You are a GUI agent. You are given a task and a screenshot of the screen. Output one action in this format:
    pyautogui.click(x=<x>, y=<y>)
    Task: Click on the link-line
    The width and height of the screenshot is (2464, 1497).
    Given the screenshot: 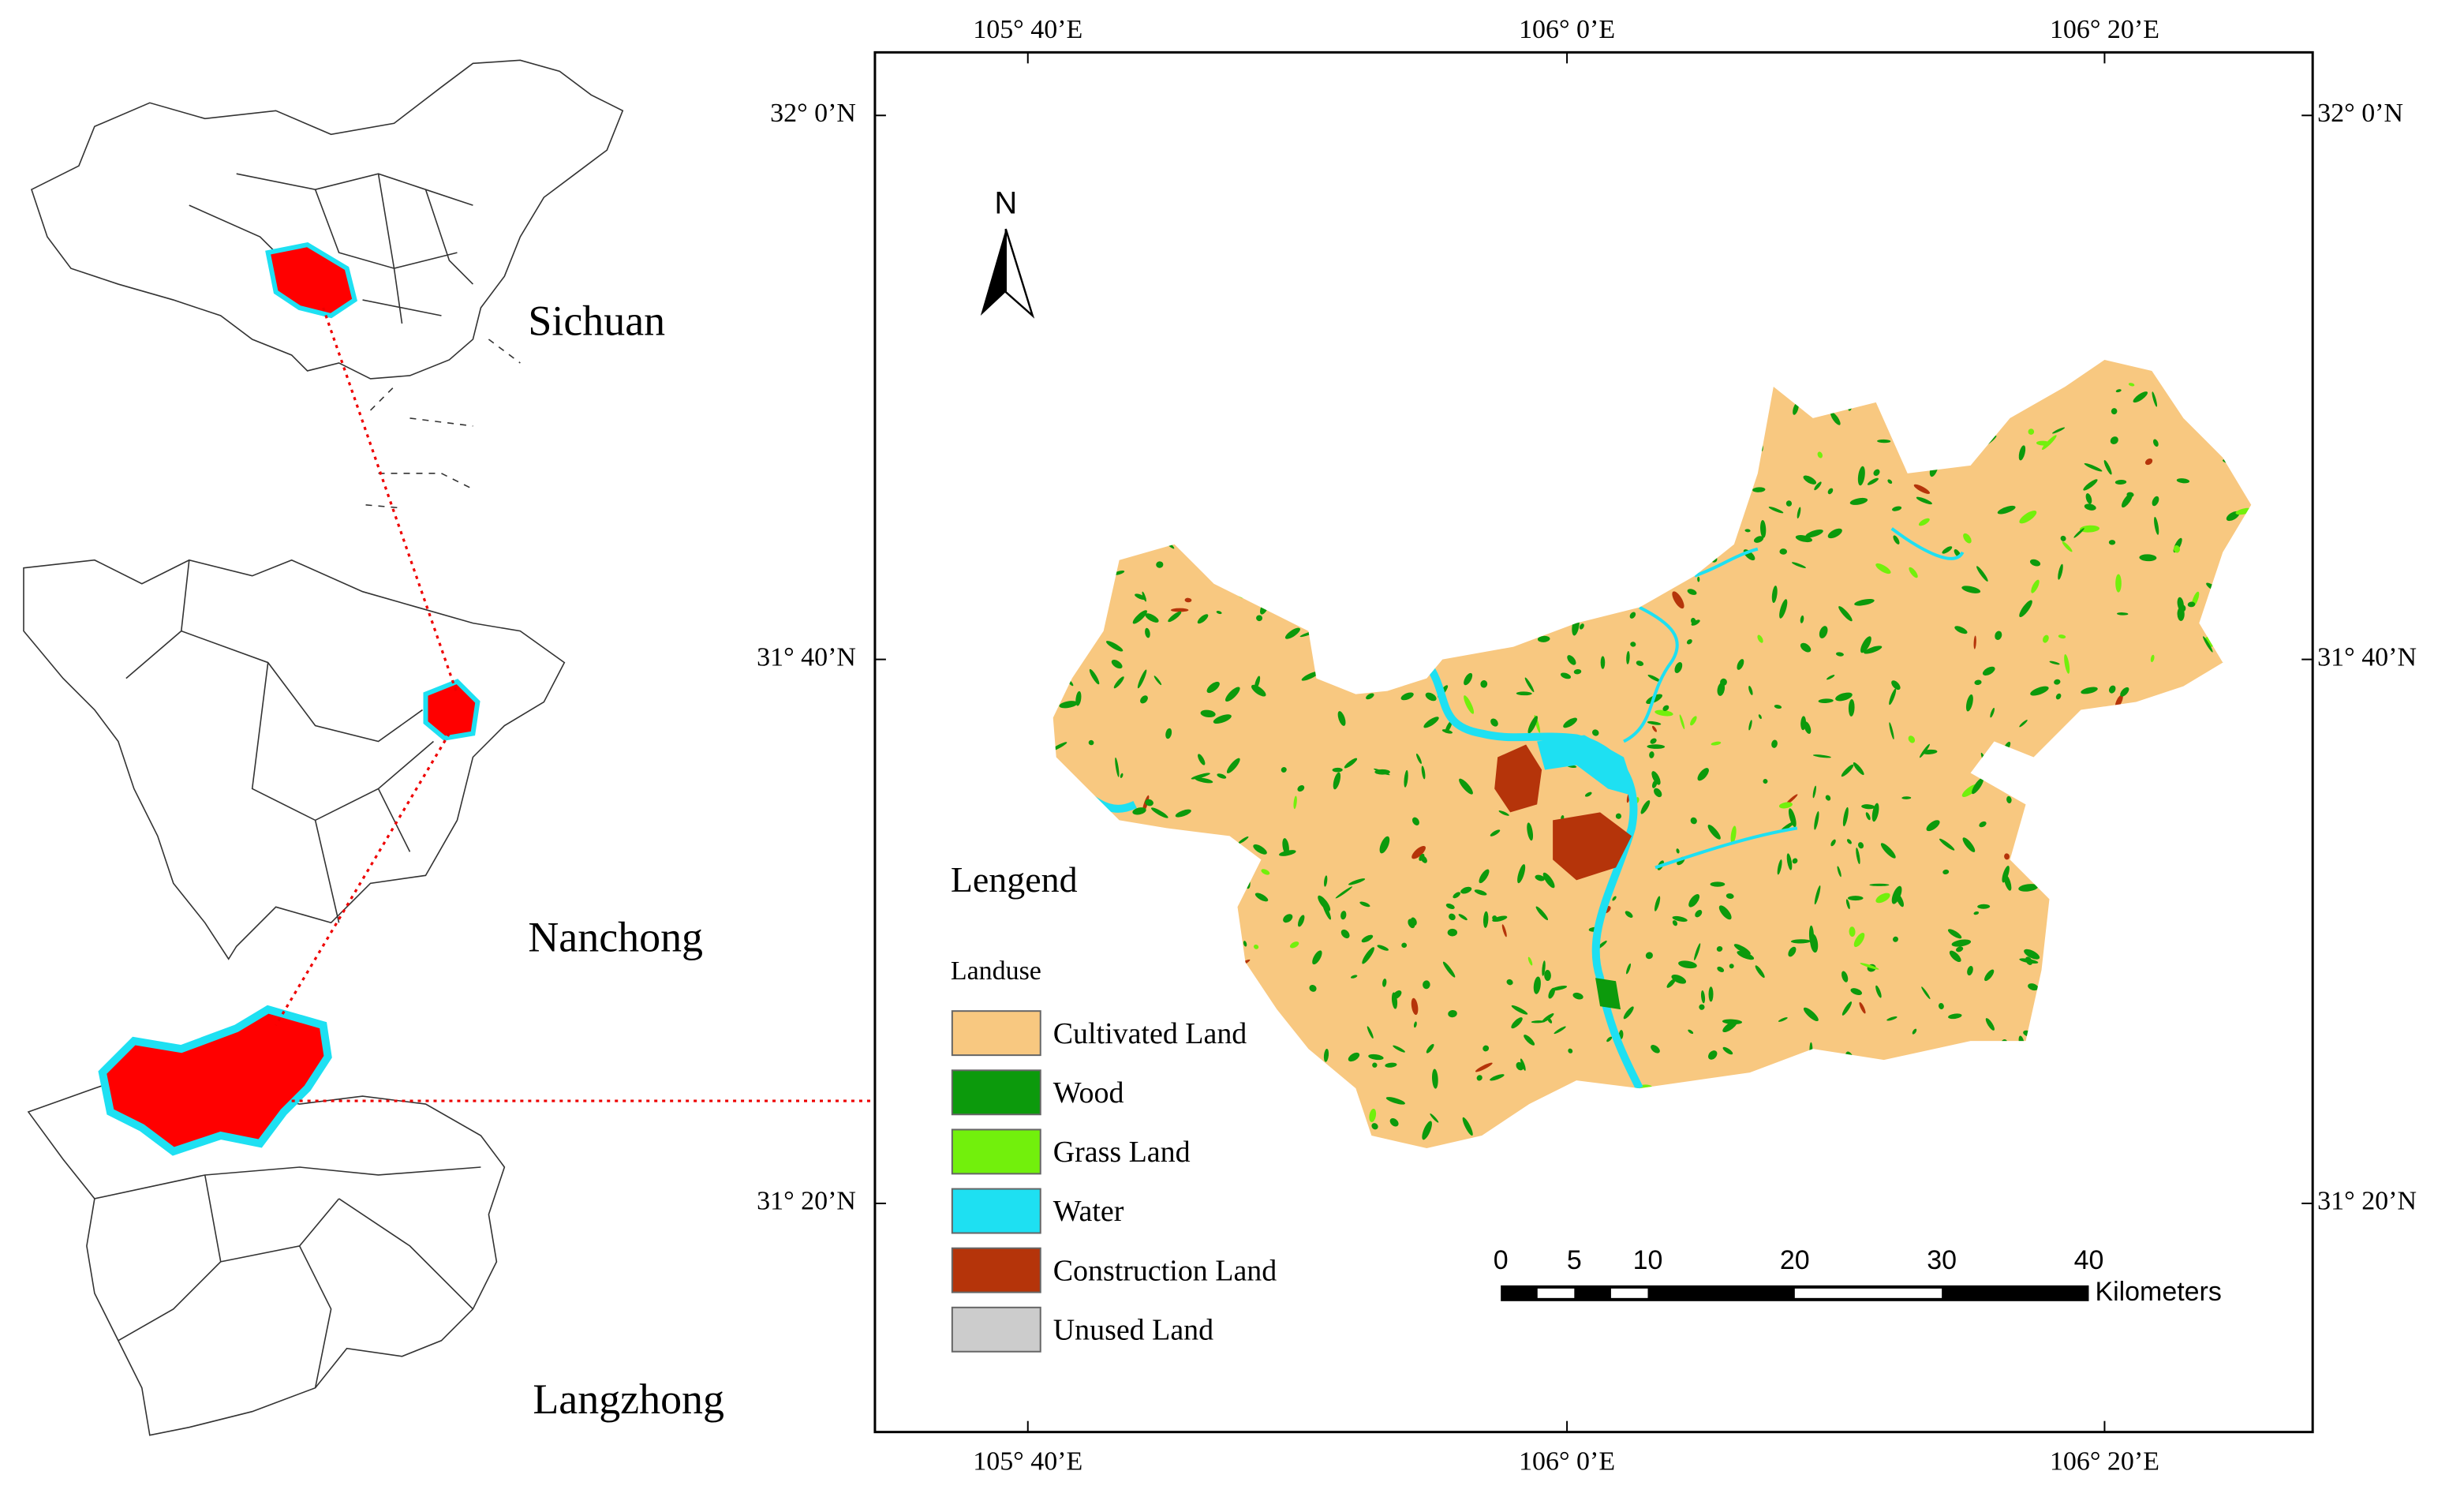 What is the action you would take?
    pyautogui.click(x=363, y=879)
    